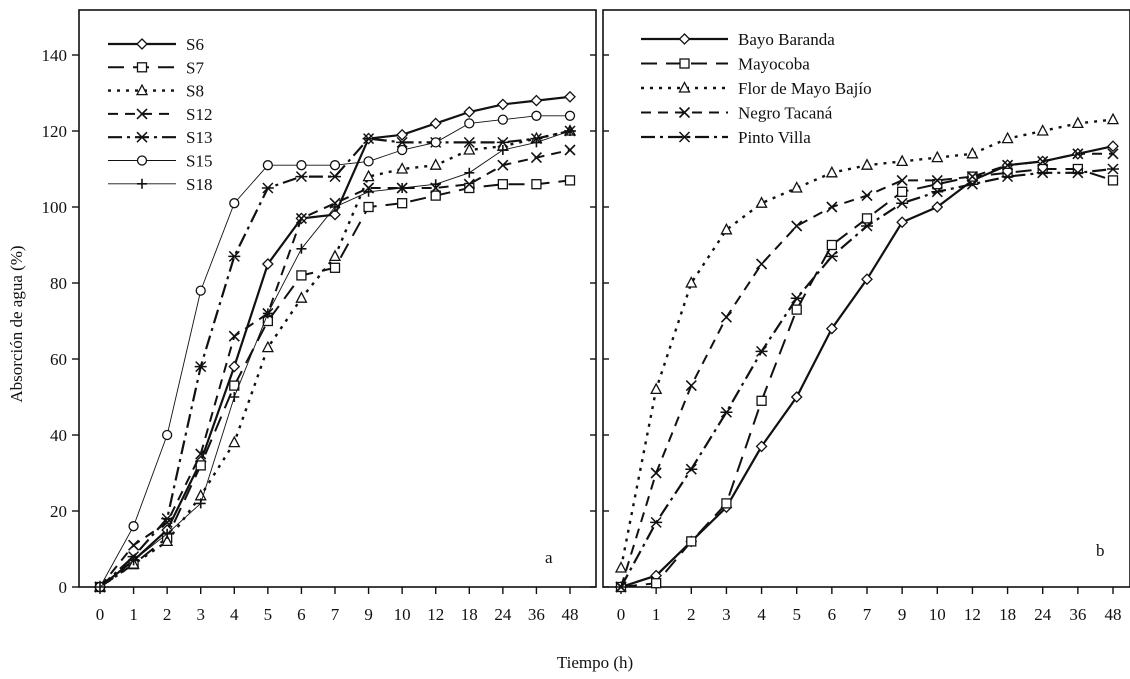  Describe the element at coordinates (58, 511) in the screenshot. I see `y-tick-label: 20` at that location.